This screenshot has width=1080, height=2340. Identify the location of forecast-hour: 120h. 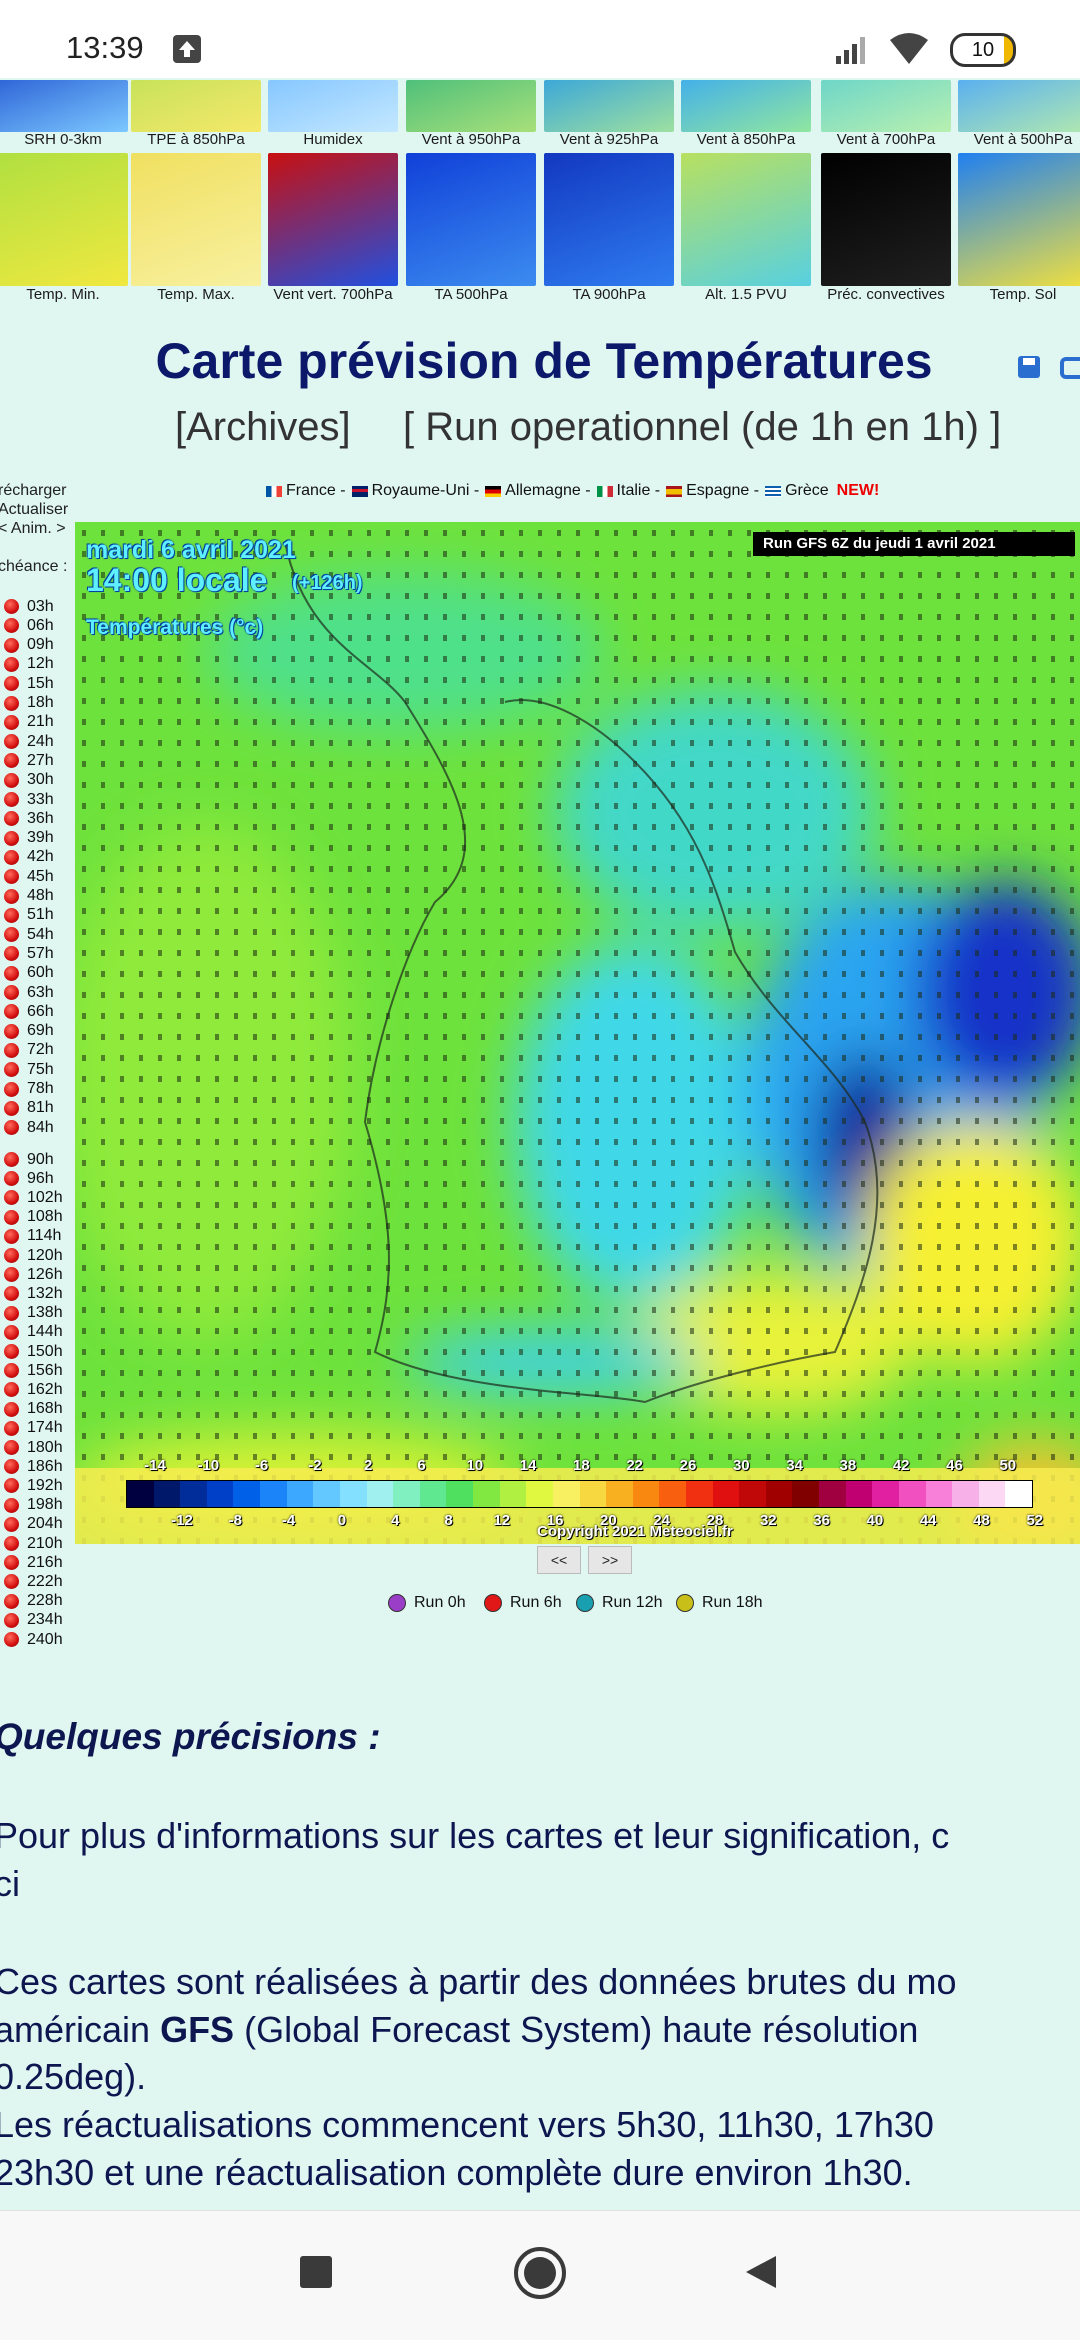
(33, 1255).